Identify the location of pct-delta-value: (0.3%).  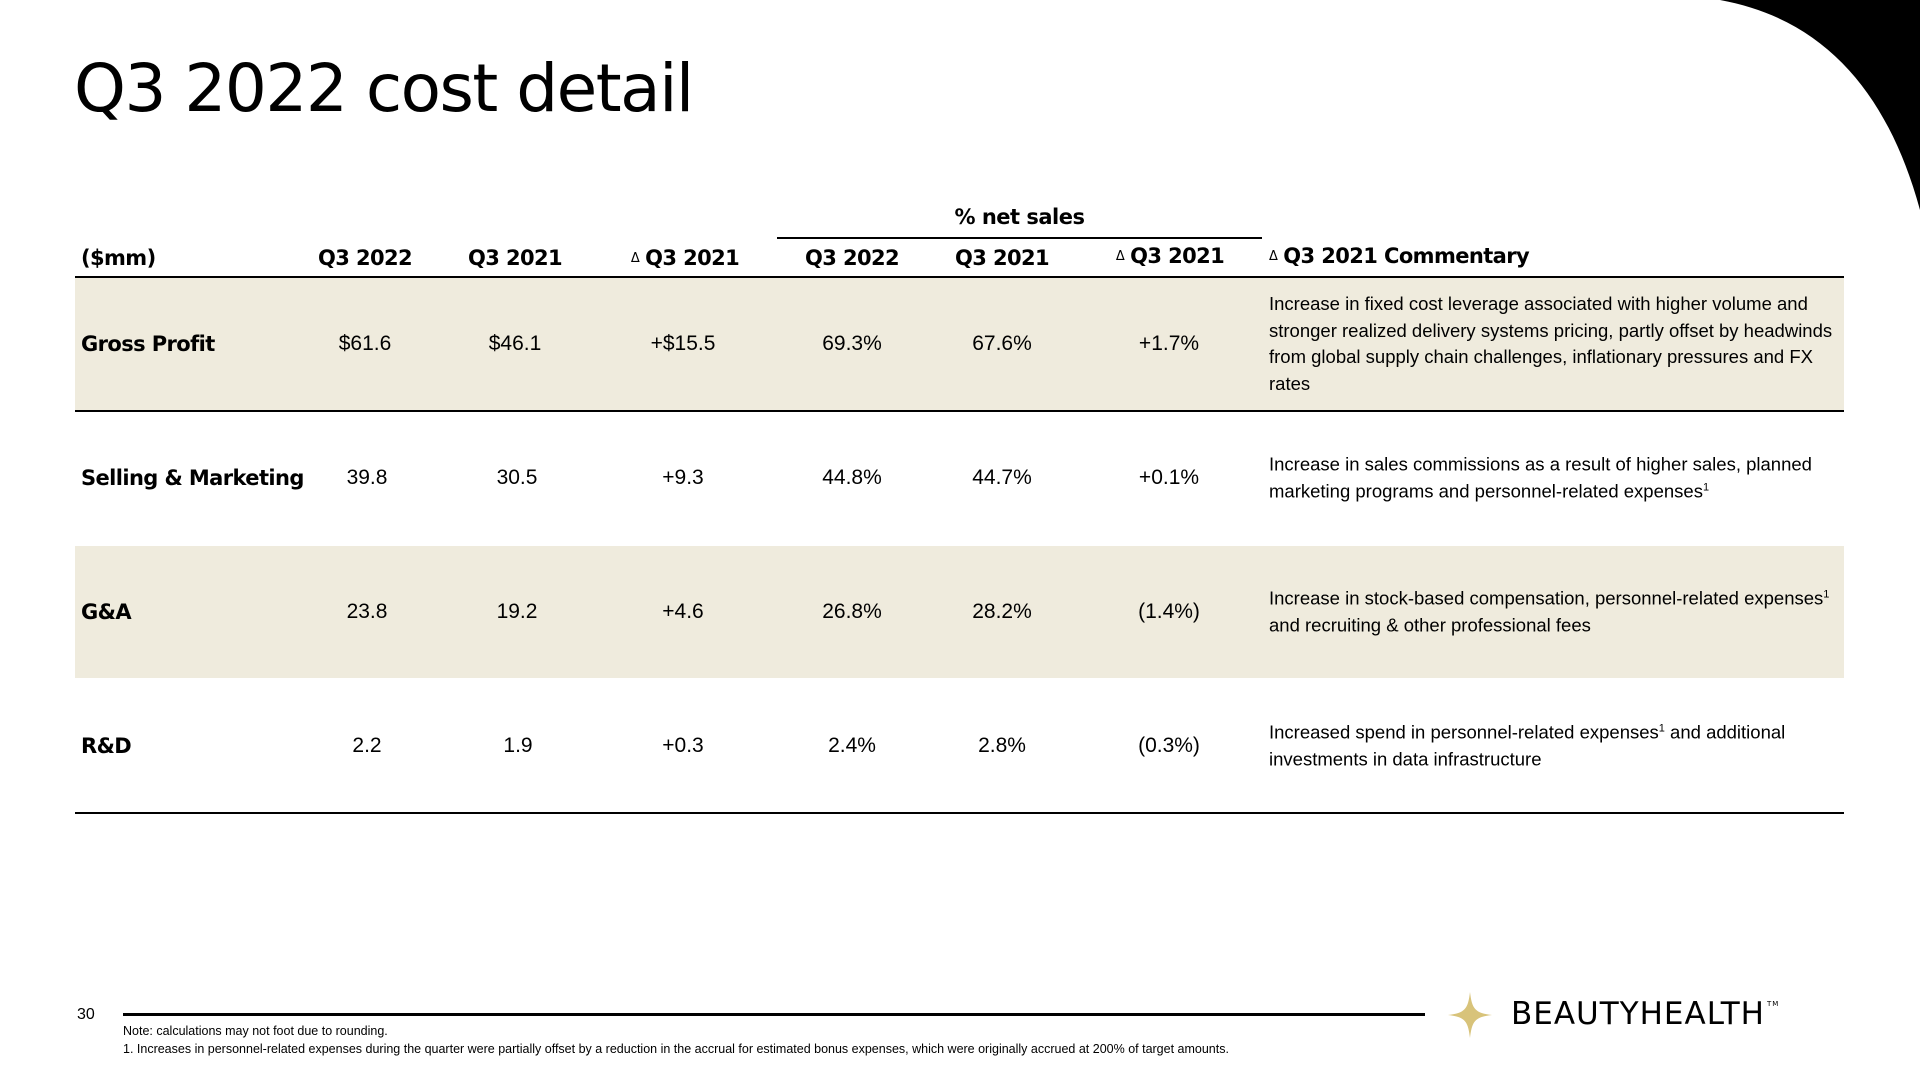
(1169, 745).